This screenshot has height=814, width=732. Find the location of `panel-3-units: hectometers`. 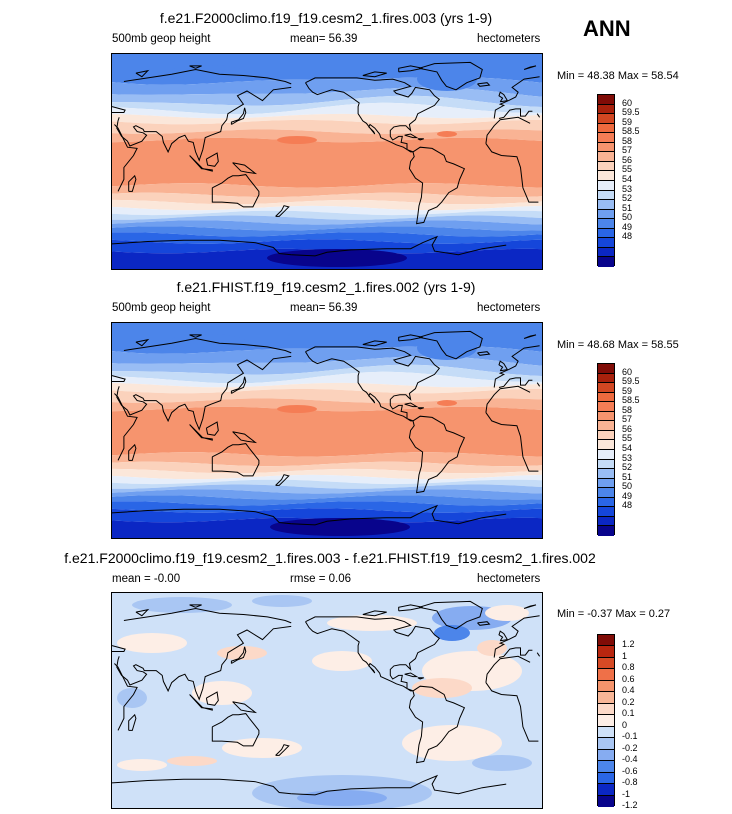

panel-3-units: hectometers is located at coordinates (509, 579).